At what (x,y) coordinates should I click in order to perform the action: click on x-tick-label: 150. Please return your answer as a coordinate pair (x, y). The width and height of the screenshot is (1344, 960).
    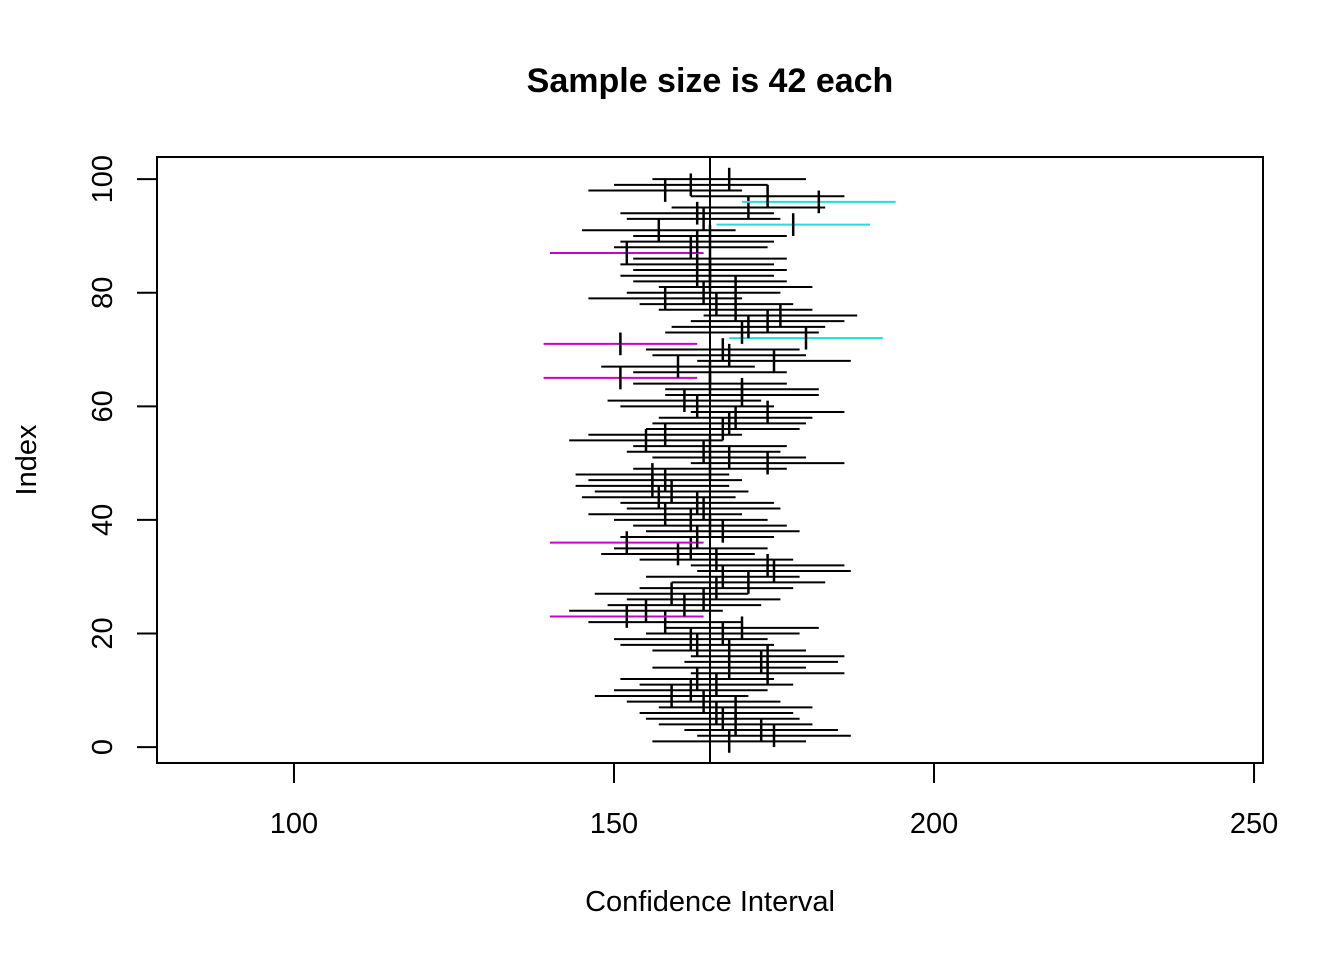
    Looking at the image, I should click on (614, 824).